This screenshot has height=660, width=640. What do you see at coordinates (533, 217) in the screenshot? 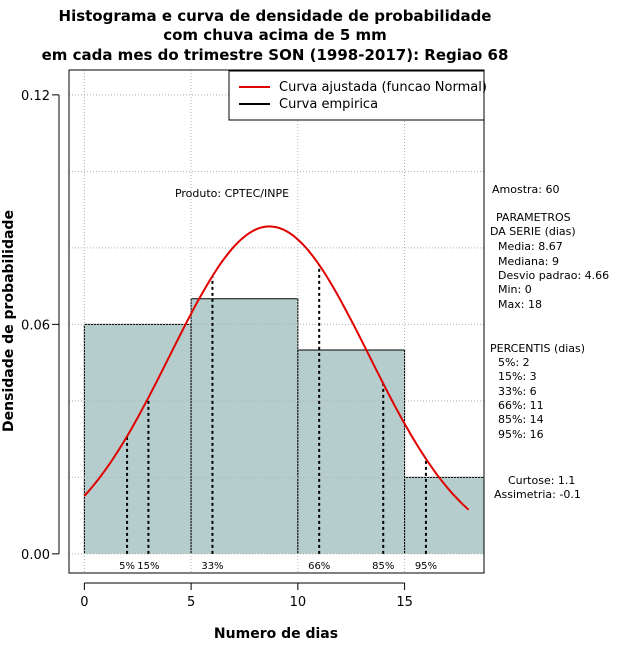
I see `params-title: PARAMETROS` at bounding box center [533, 217].